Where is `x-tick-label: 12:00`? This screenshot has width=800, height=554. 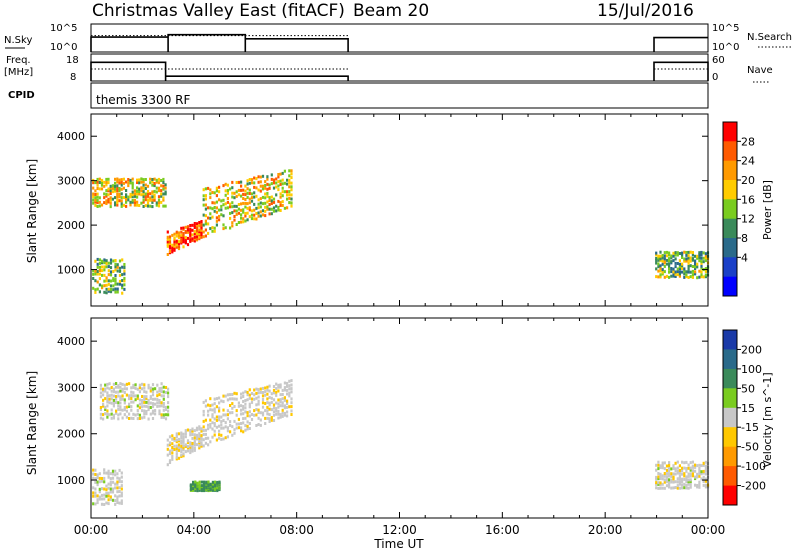 x-tick-label: 12:00 is located at coordinates (399, 530).